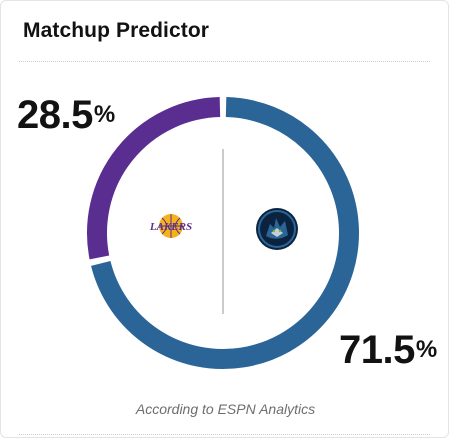  Describe the element at coordinates (224, 434) in the screenshot. I see `bottom-divider` at that location.